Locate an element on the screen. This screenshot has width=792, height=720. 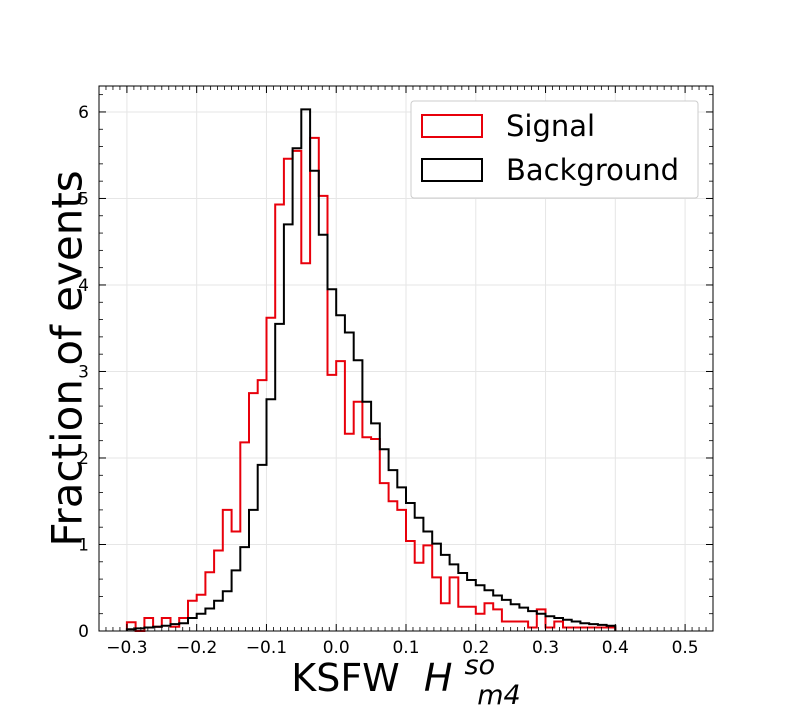
x-tick-label: 0.1 is located at coordinates (405, 648).